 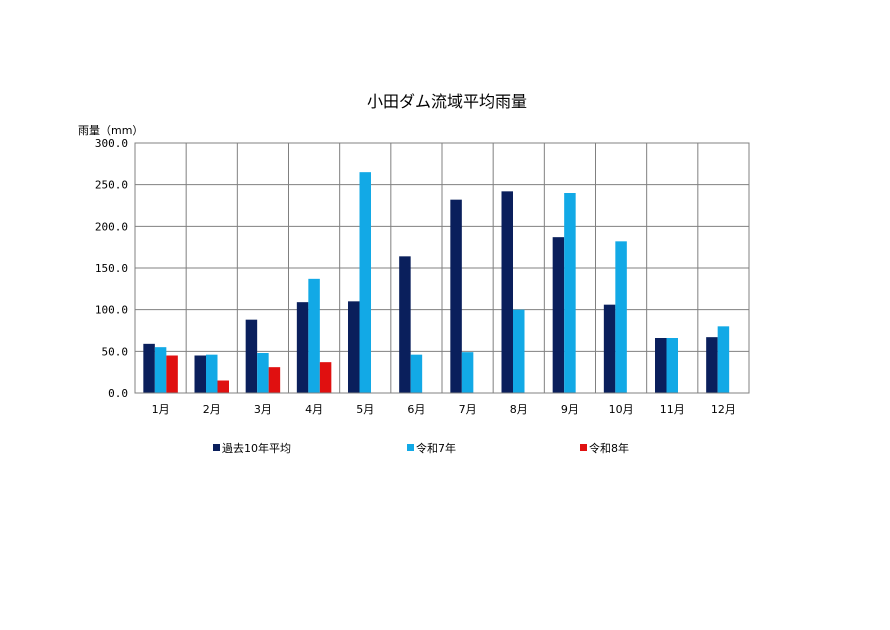 I want to click on y-tick-label: 300.0, so click(x=111, y=143).